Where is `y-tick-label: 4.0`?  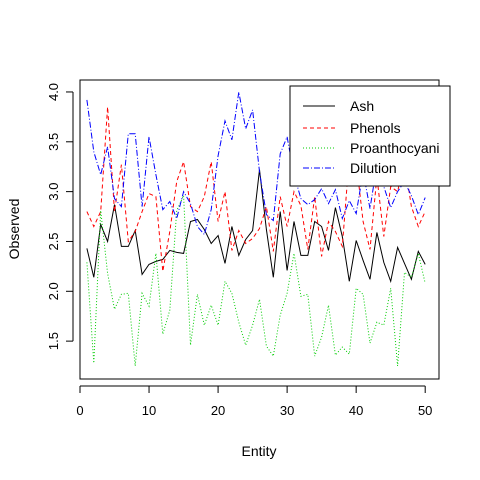
y-tick-label: 4.0 is located at coordinates (53, 92).